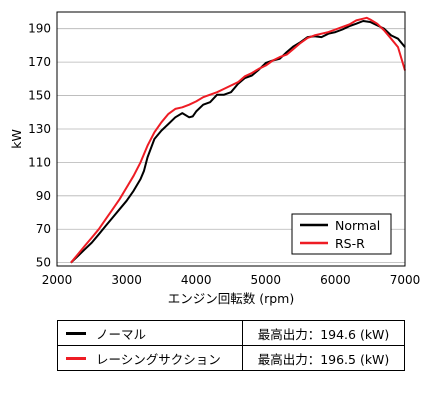 The height and width of the screenshot is (400, 430). What do you see at coordinates (39, 96) in the screenshot?
I see `y-tick-label: 150` at bounding box center [39, 96].